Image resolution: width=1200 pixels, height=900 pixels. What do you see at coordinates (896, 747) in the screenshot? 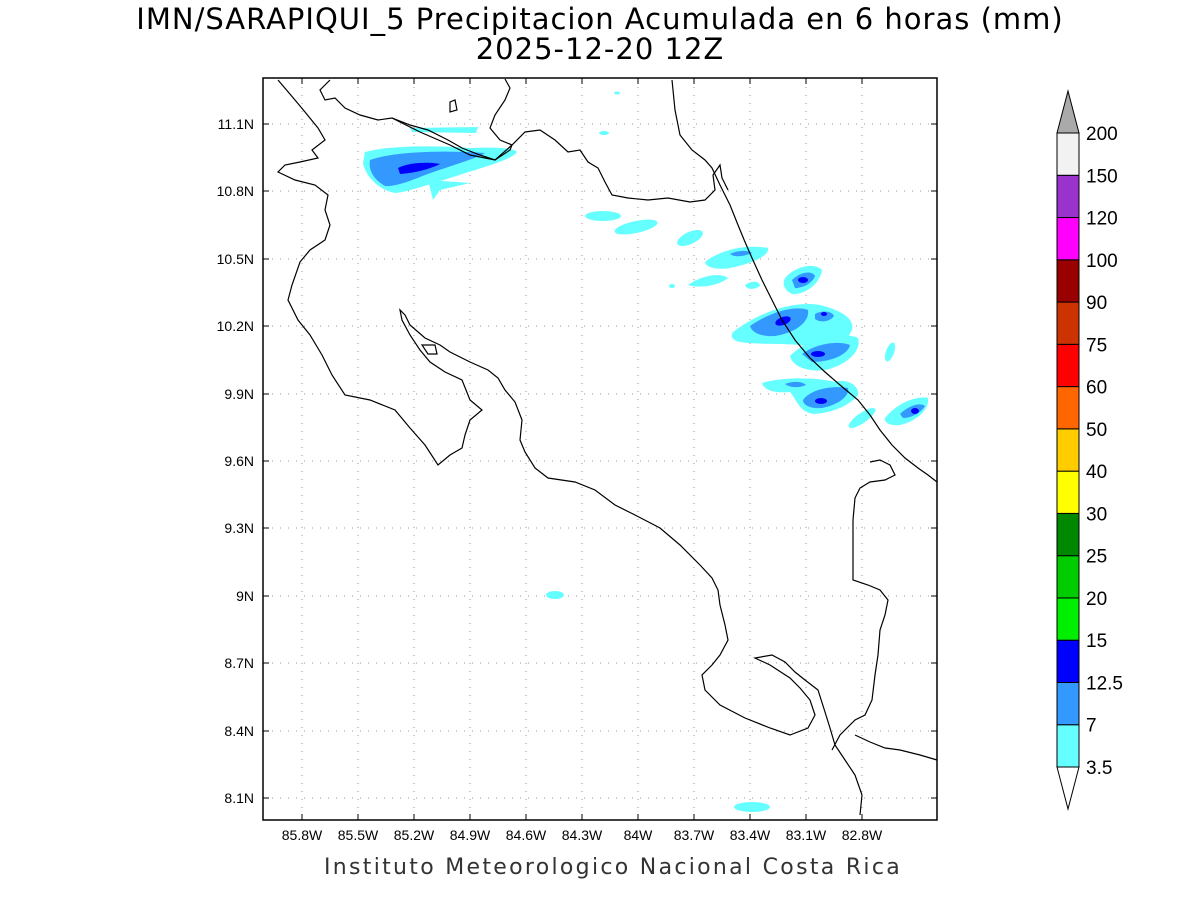
I see `panama-coast` at bounding box center [896, 747].